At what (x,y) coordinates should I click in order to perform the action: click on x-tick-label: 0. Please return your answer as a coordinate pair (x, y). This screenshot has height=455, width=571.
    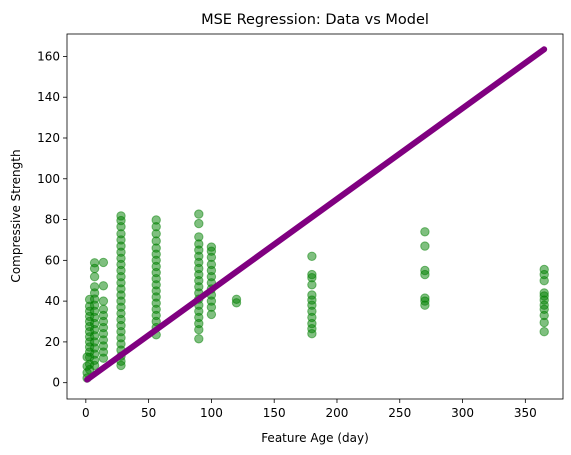
    Looking at the image, I should click on (86, 413).